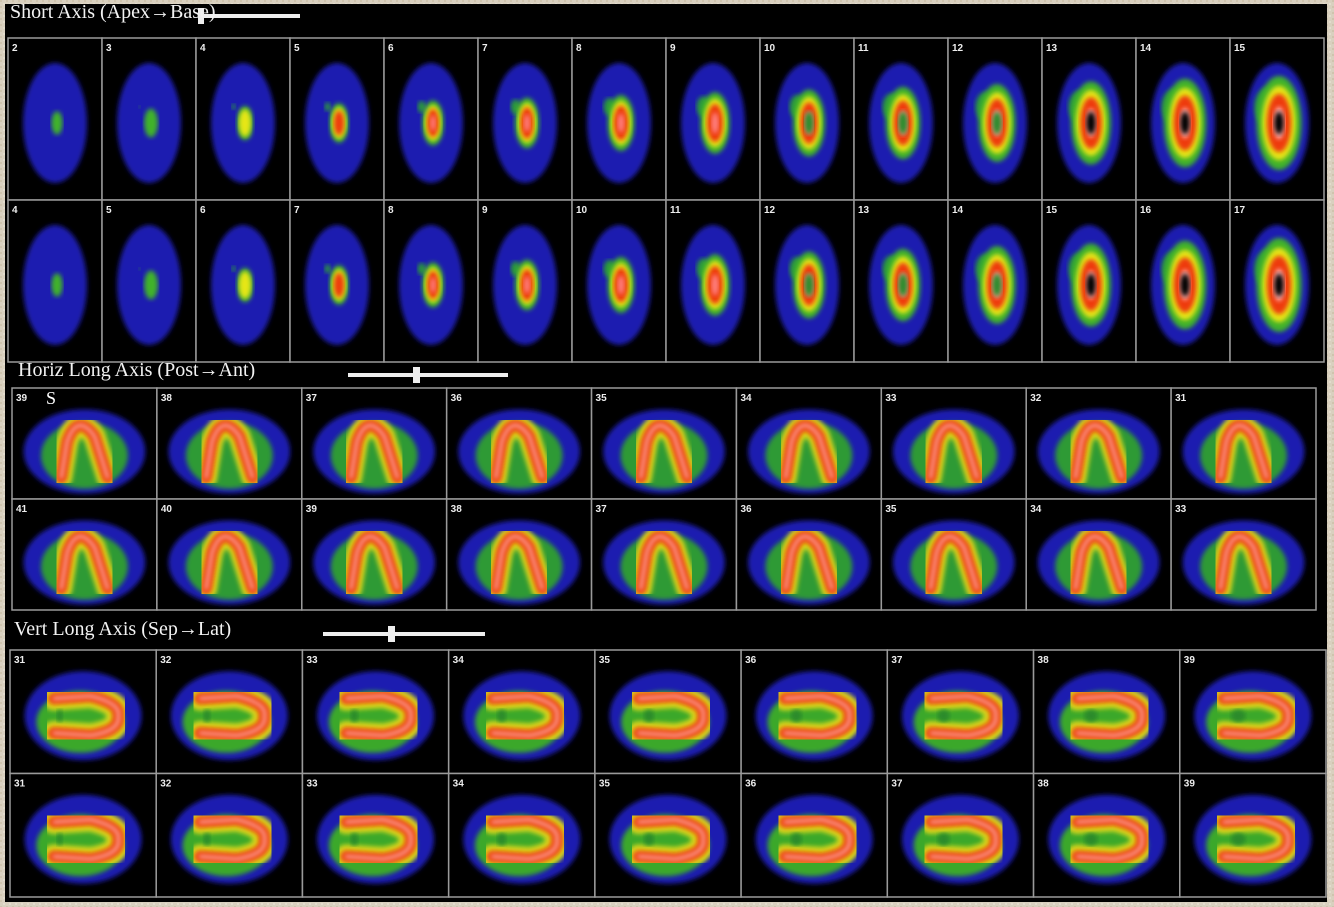 The height and width of the screenshot is (907, 1334). Describe the element at coordinates (229, 554) in the screenshot. I see `slice-frame: 40` at that location.